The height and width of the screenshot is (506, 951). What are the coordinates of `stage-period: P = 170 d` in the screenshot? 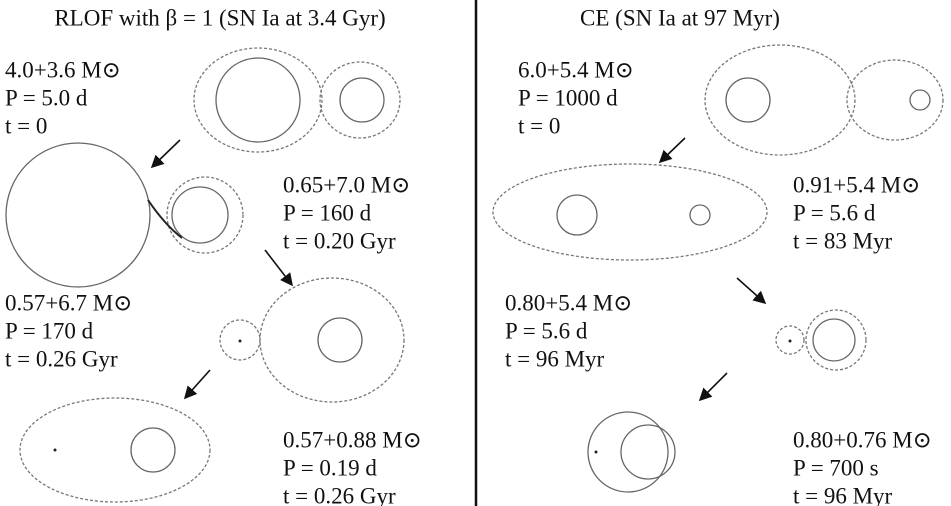 It's located at (49, 330).